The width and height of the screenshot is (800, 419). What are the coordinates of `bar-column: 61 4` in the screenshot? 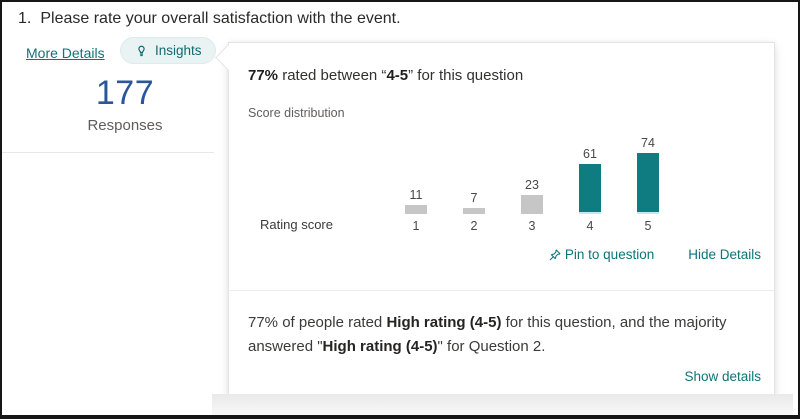 It's located at (590, 169).